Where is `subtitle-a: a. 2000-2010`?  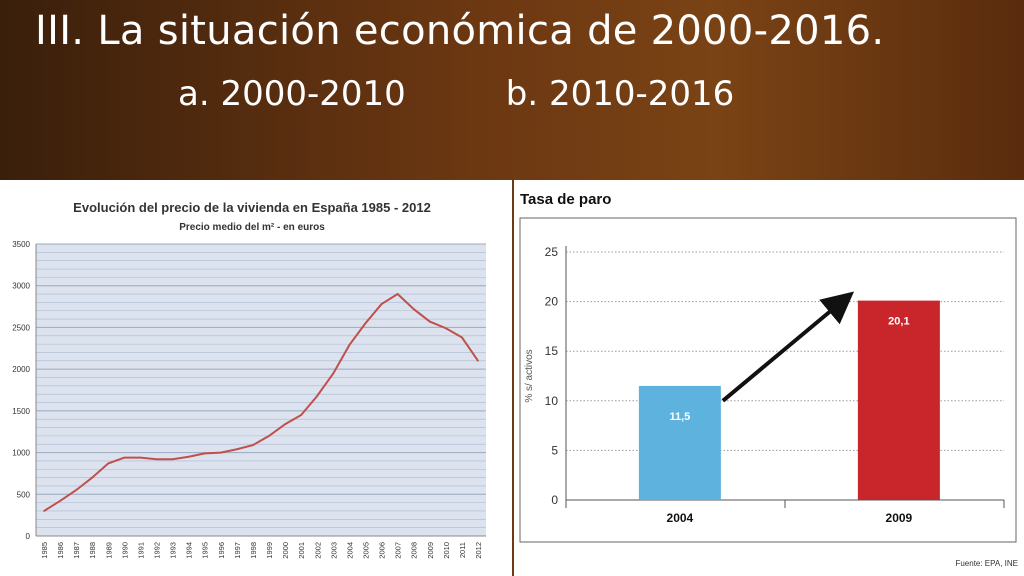 subtitle-a: a. 2000-2010 is located at coordinates (292, 94).